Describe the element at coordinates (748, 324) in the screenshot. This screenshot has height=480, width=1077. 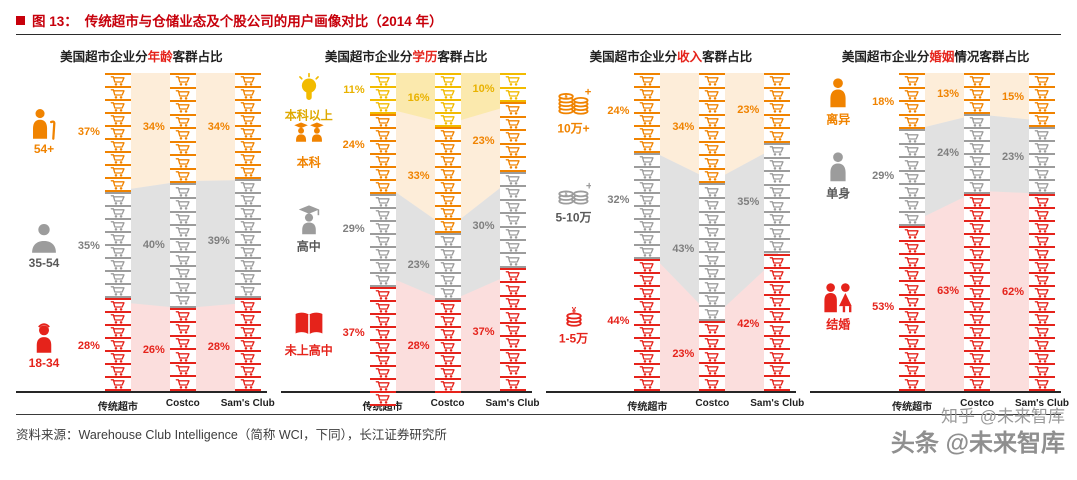
I see `value-label: 42%` at that location.